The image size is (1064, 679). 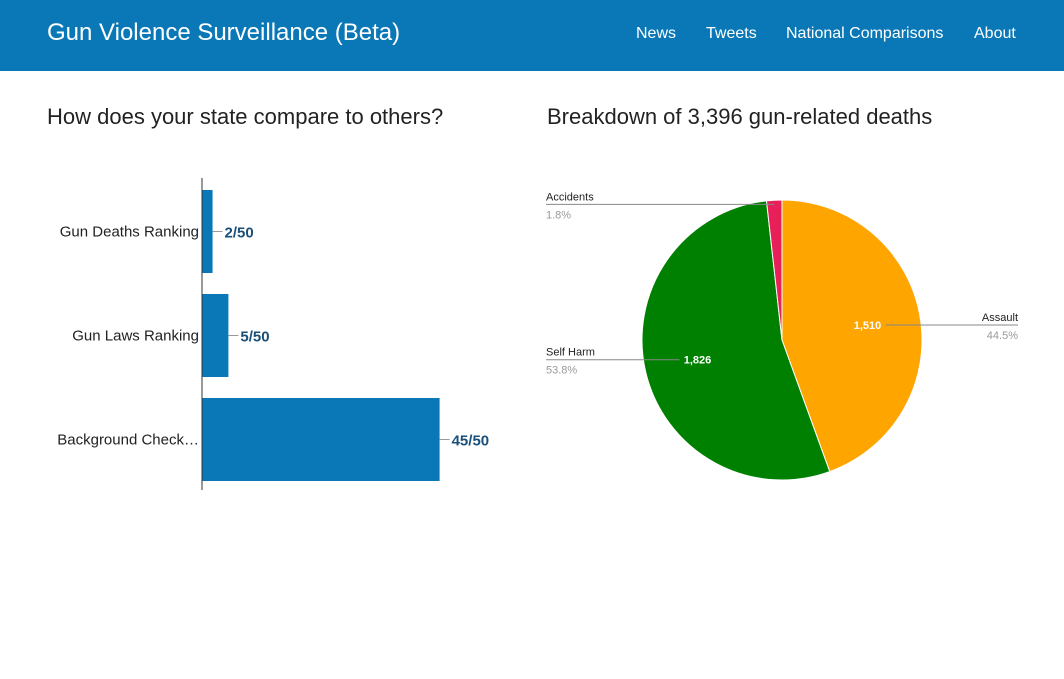 What do you see at coordinates (135, 336) in the screenshot?
I see `bar-category-label: Gun Laws Ranking` at bounding box center [135, 336].